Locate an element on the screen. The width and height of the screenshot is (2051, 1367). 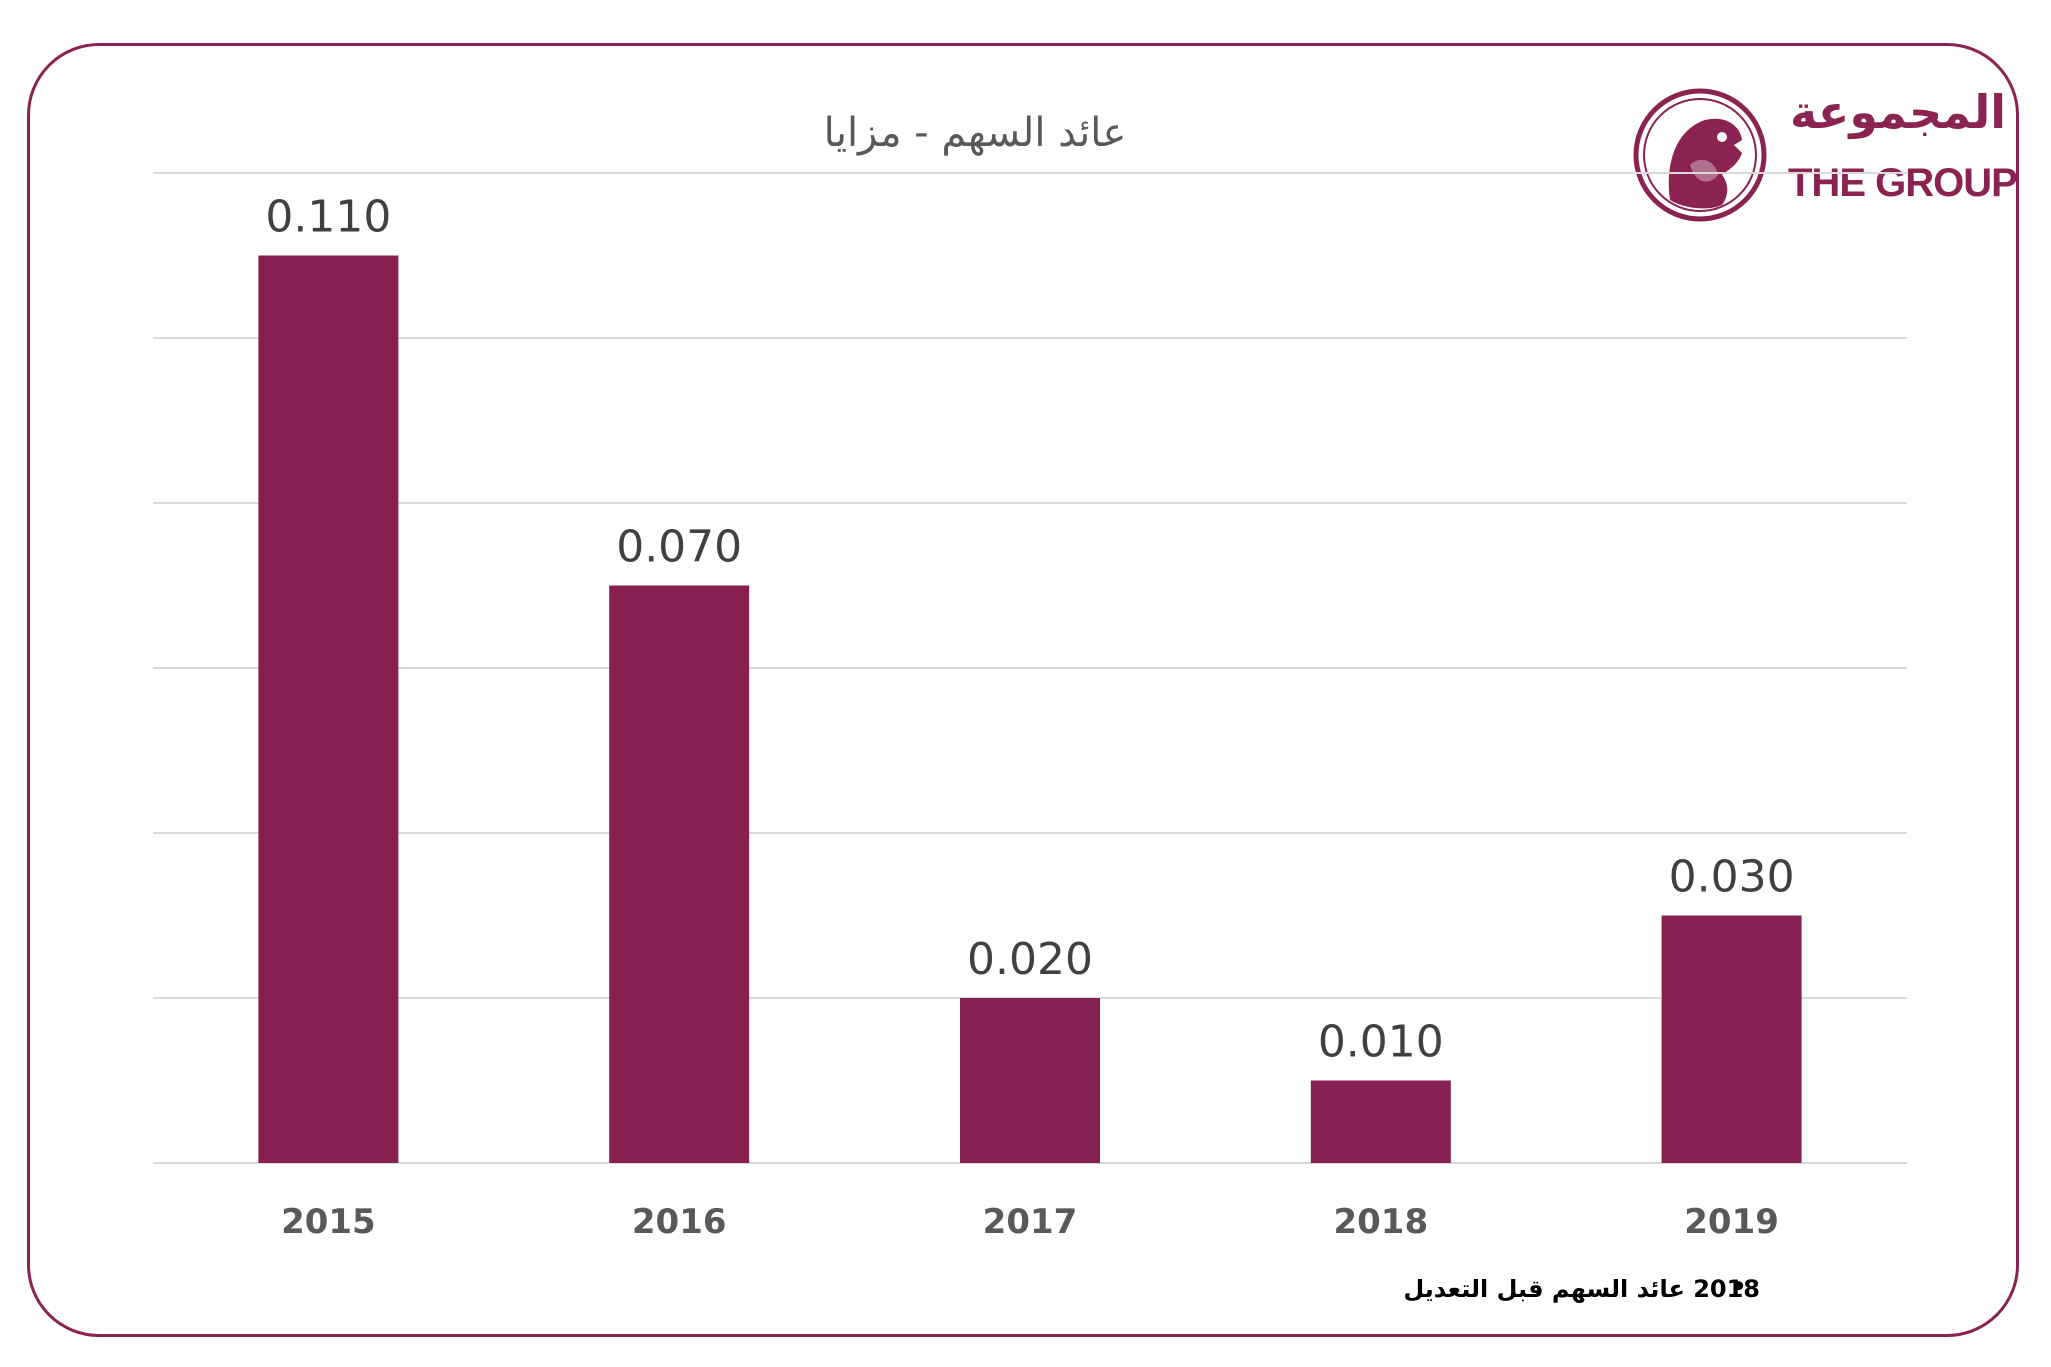
x-tick-label-2017: 2017 is located at coordinates (1030, 1222).